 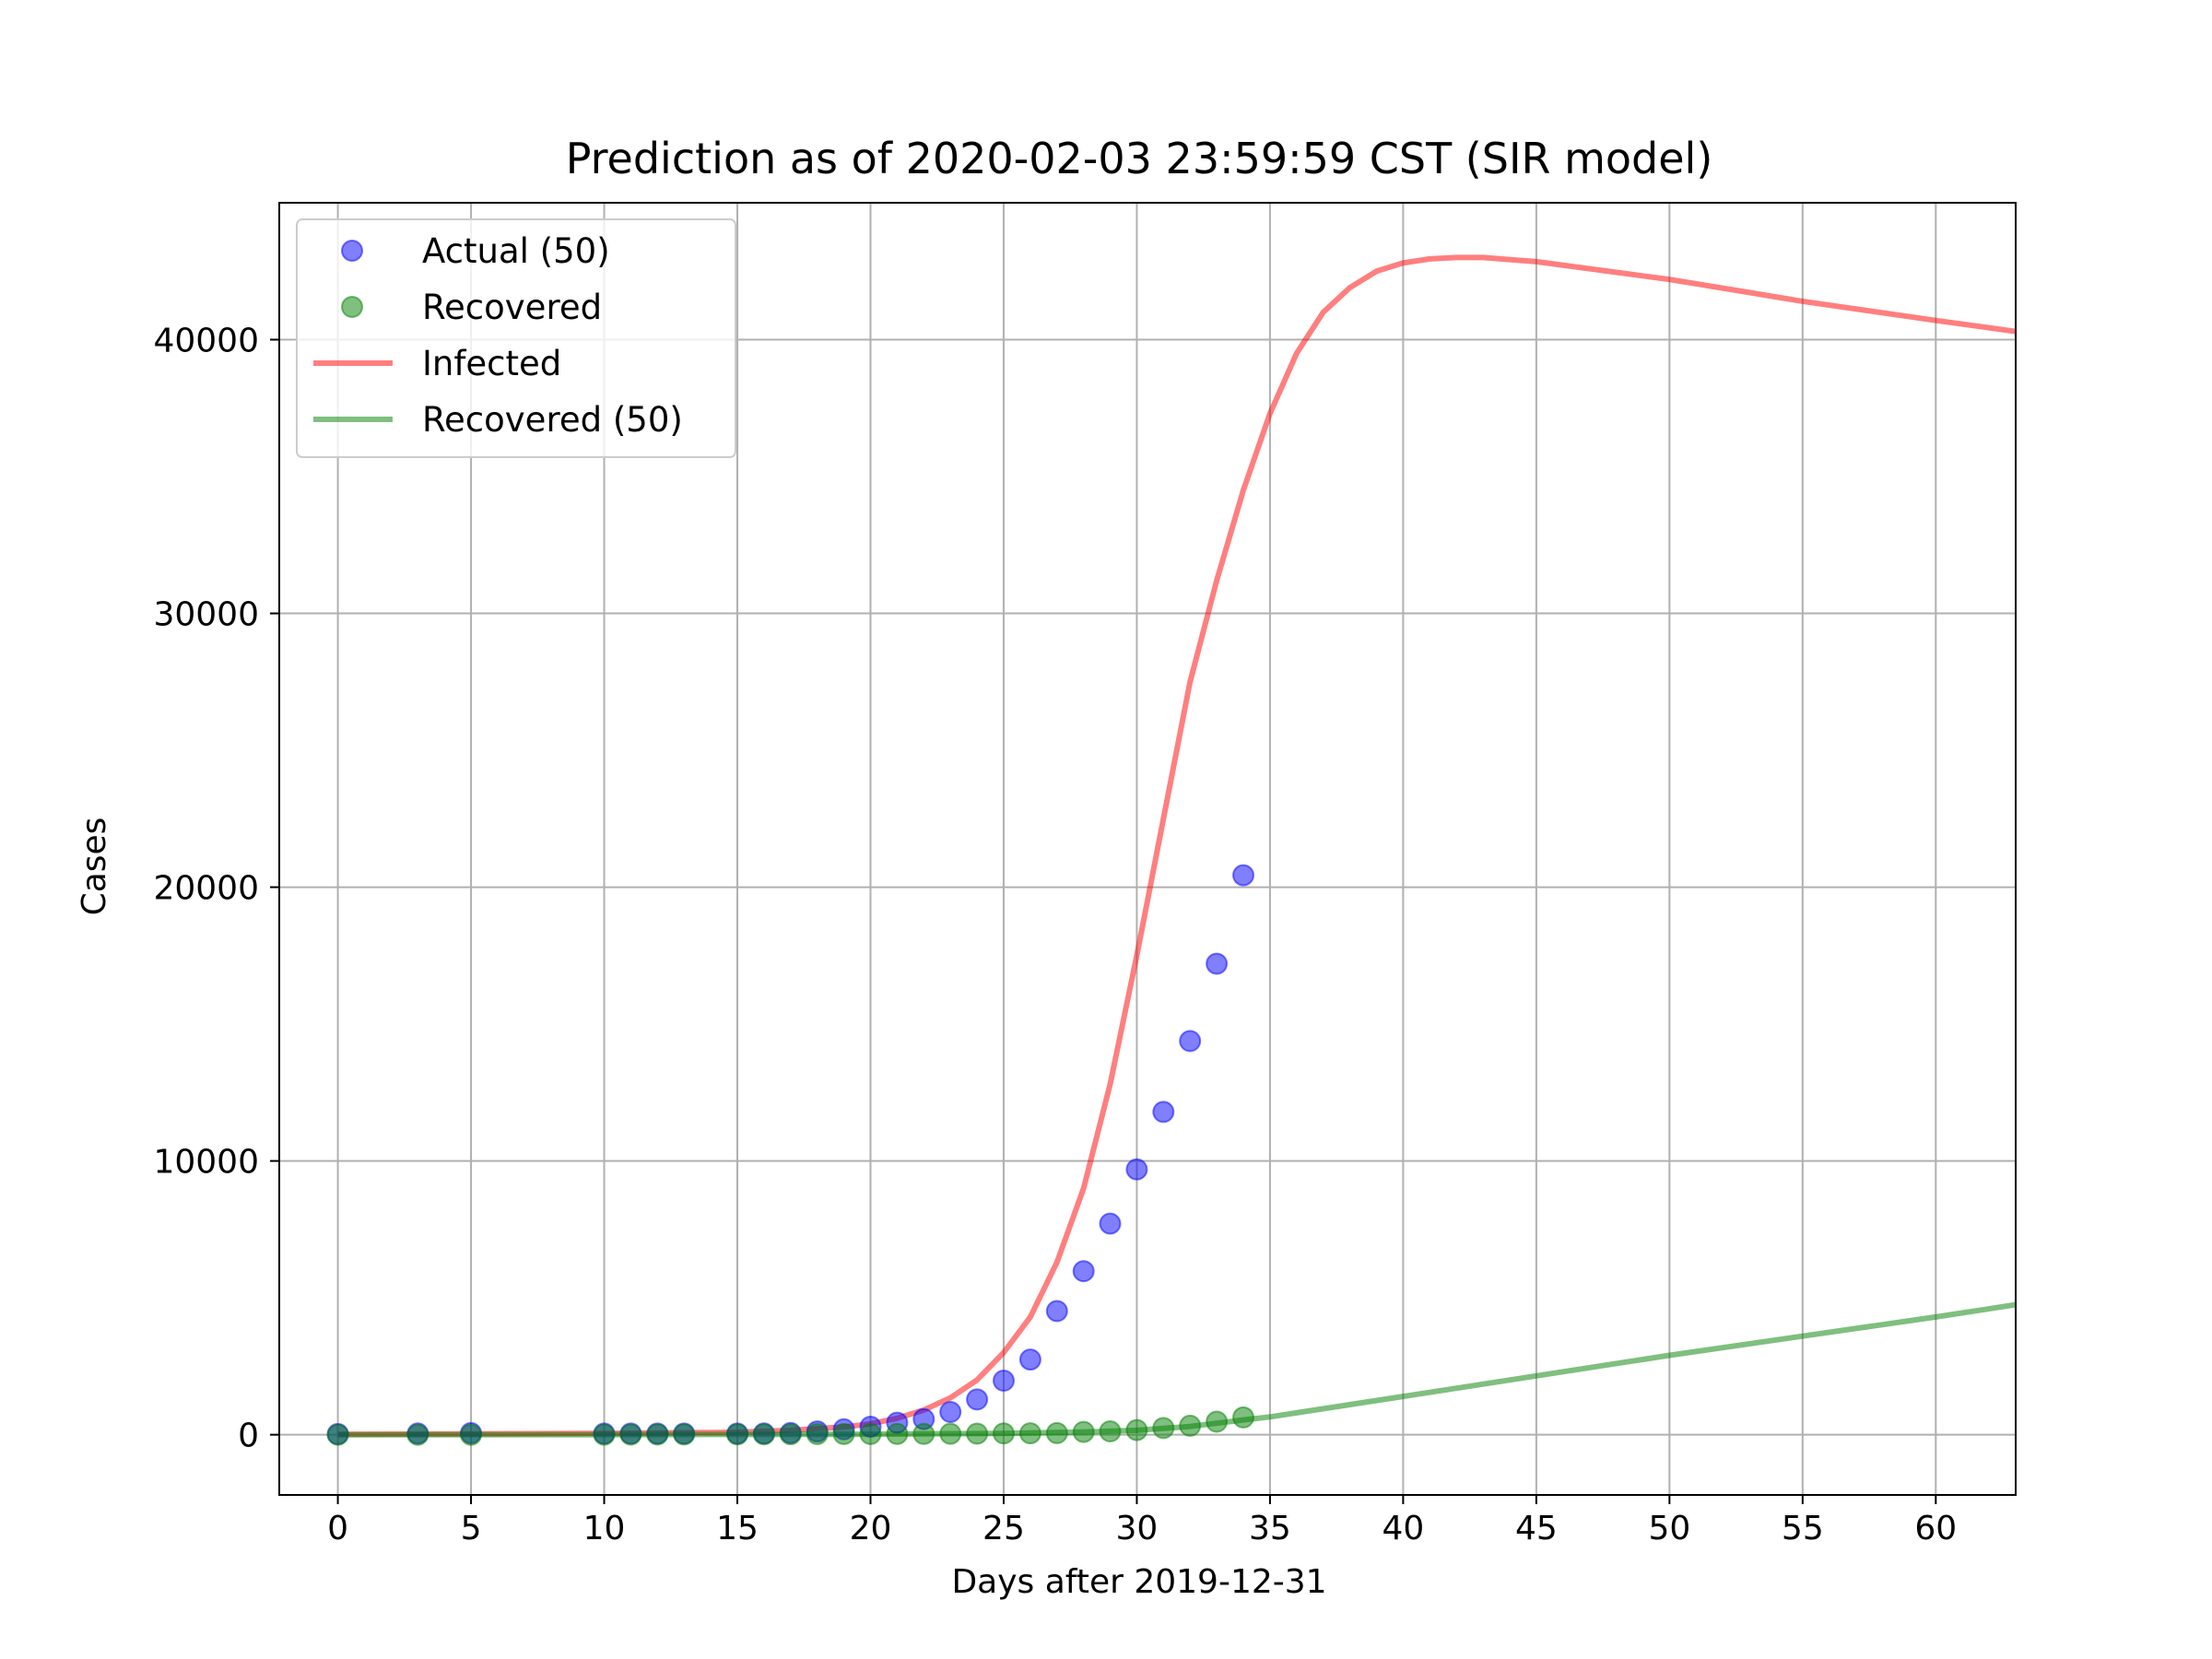 What do you see at coordinates (516, 251) in the screenshot?
I see `legend-label: Actual (50)` at bounding box center [516, 251].